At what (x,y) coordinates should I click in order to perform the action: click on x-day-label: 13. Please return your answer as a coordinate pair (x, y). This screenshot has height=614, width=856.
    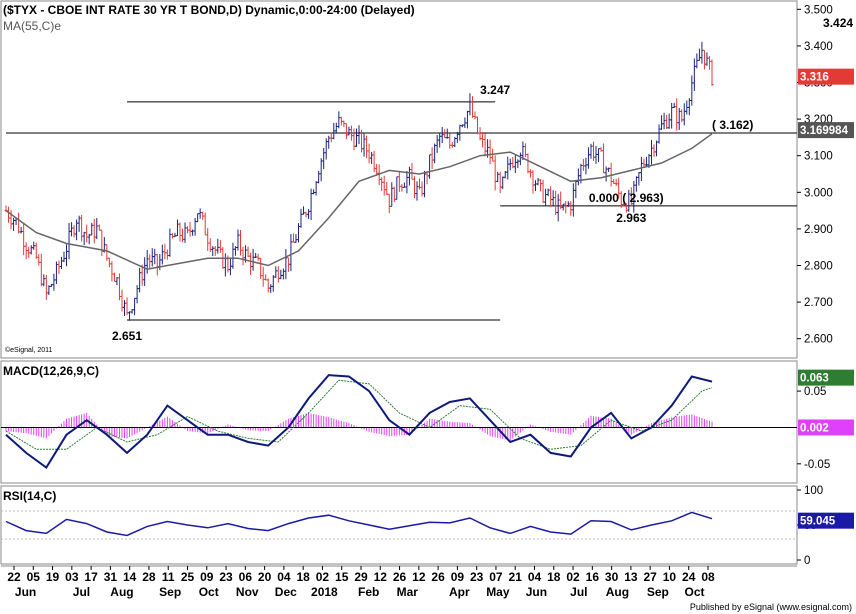
    Looking at the image, I should click on (631, 577).